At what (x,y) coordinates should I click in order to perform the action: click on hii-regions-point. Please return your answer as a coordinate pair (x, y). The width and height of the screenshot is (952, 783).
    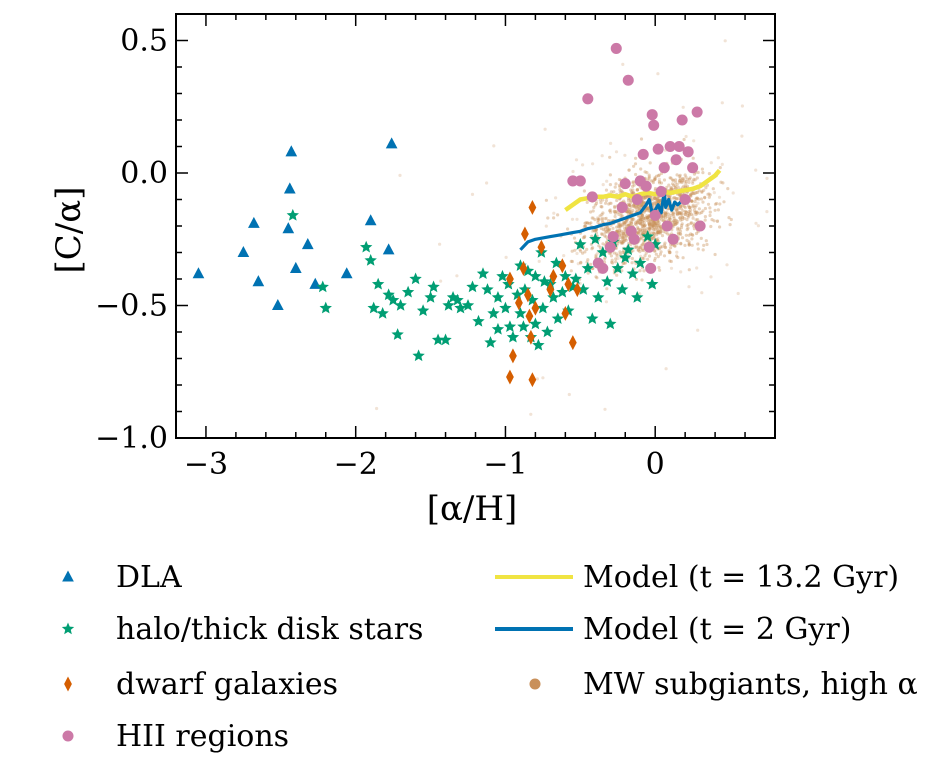
    Looking at the image, I should click on (628, 80).